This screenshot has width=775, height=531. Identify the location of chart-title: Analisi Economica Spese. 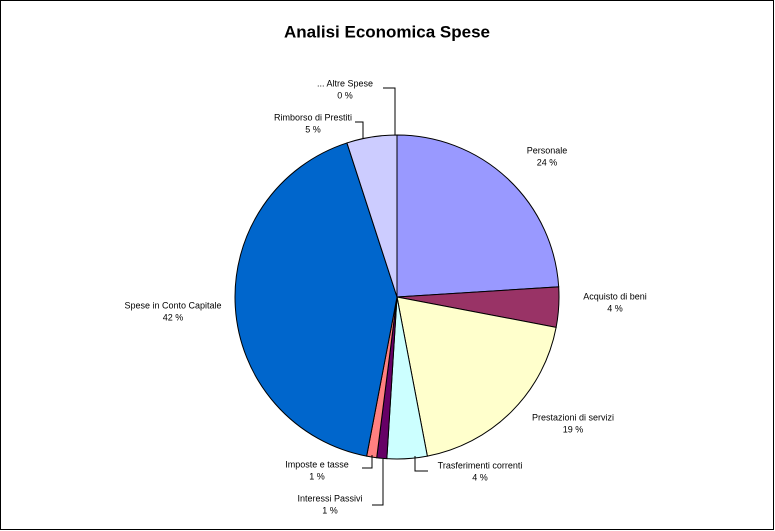
(387, 31).